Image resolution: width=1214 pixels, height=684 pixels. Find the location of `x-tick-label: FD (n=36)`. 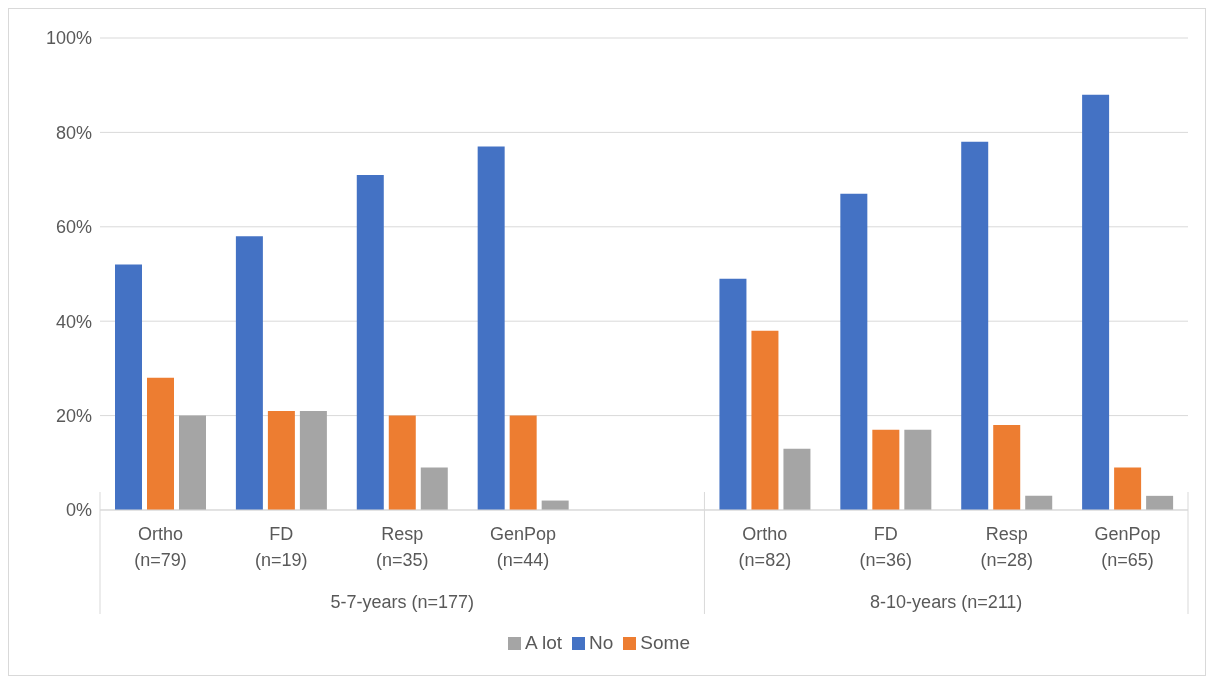

x-tick-label: FD (n=36) is located at coordinates (886, 547).